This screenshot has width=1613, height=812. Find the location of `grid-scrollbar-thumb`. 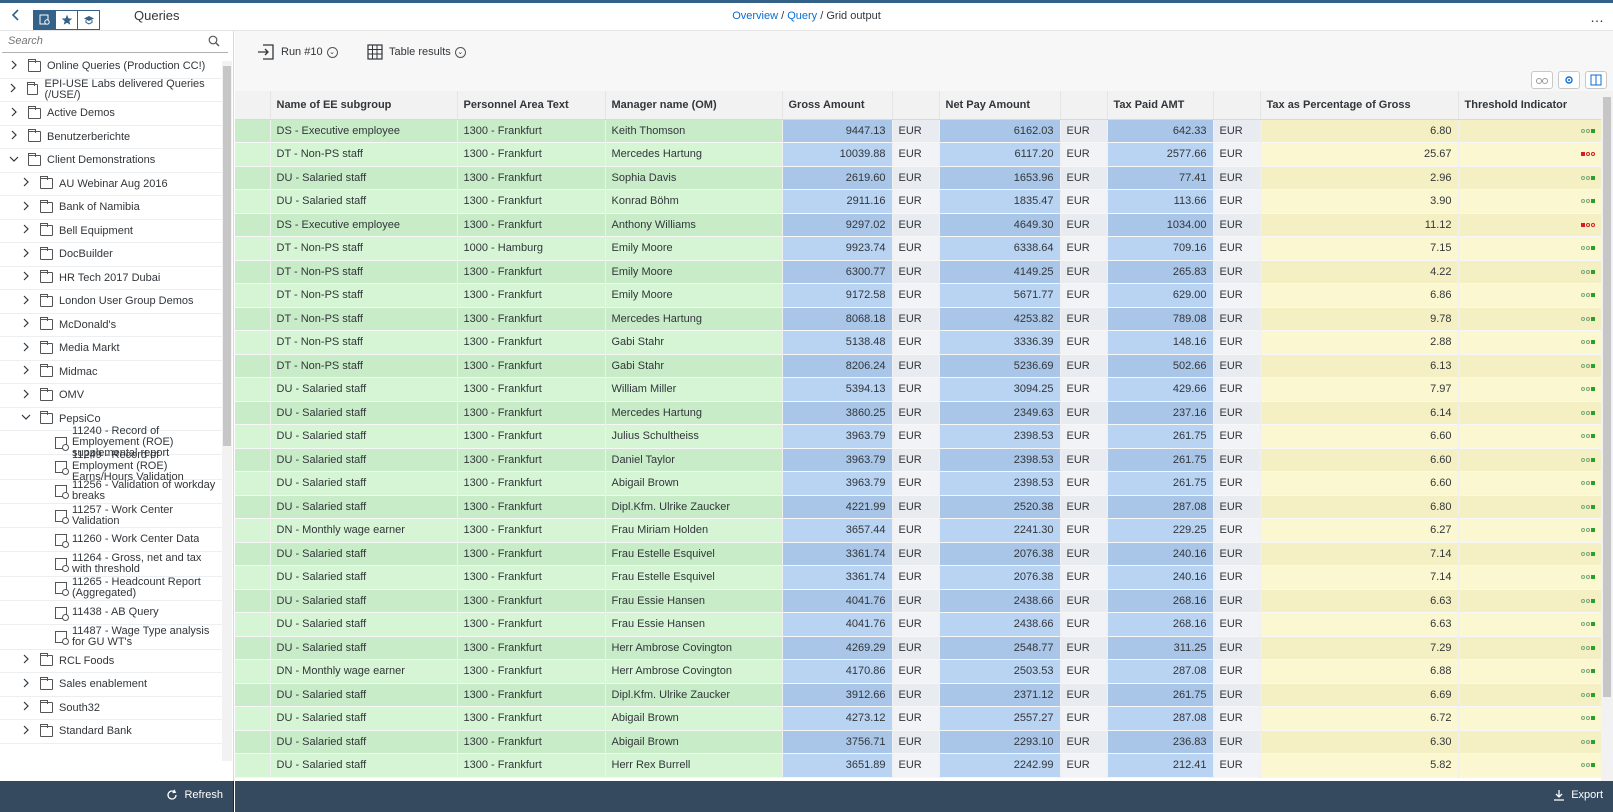

grid-scrollbar-thumb is located at coordinates (1607, 397).